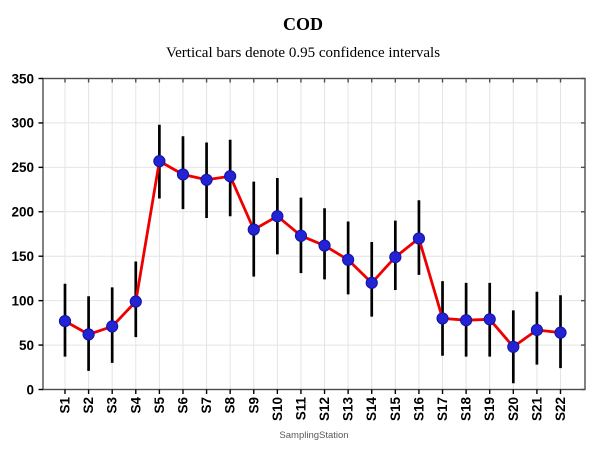 The width and height of the screenshot is (605, 454). I want to click on x-tick-label-s22: S22, so click(560, 409).